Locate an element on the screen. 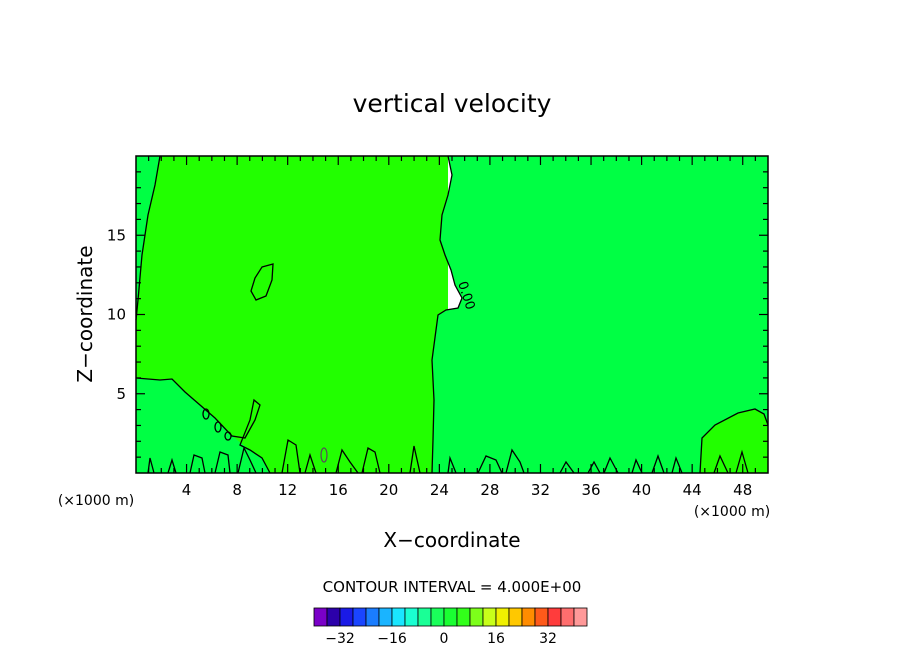 Image resolution: width=904 pixels, height=654 pixels. y-tick-label: 5 is located at coordinates (121, 394).